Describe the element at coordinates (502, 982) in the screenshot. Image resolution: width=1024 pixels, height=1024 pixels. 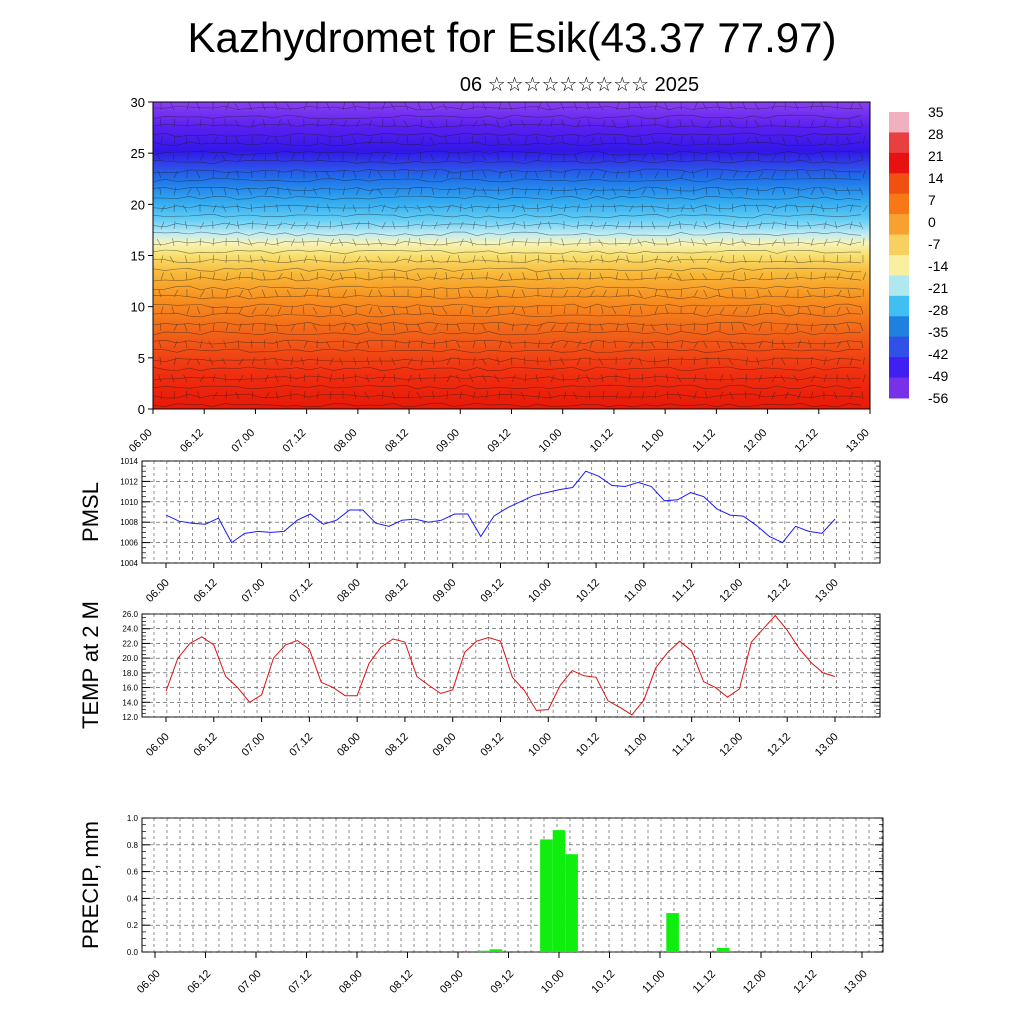
I see `x-tick-label: 09.12` at that location.